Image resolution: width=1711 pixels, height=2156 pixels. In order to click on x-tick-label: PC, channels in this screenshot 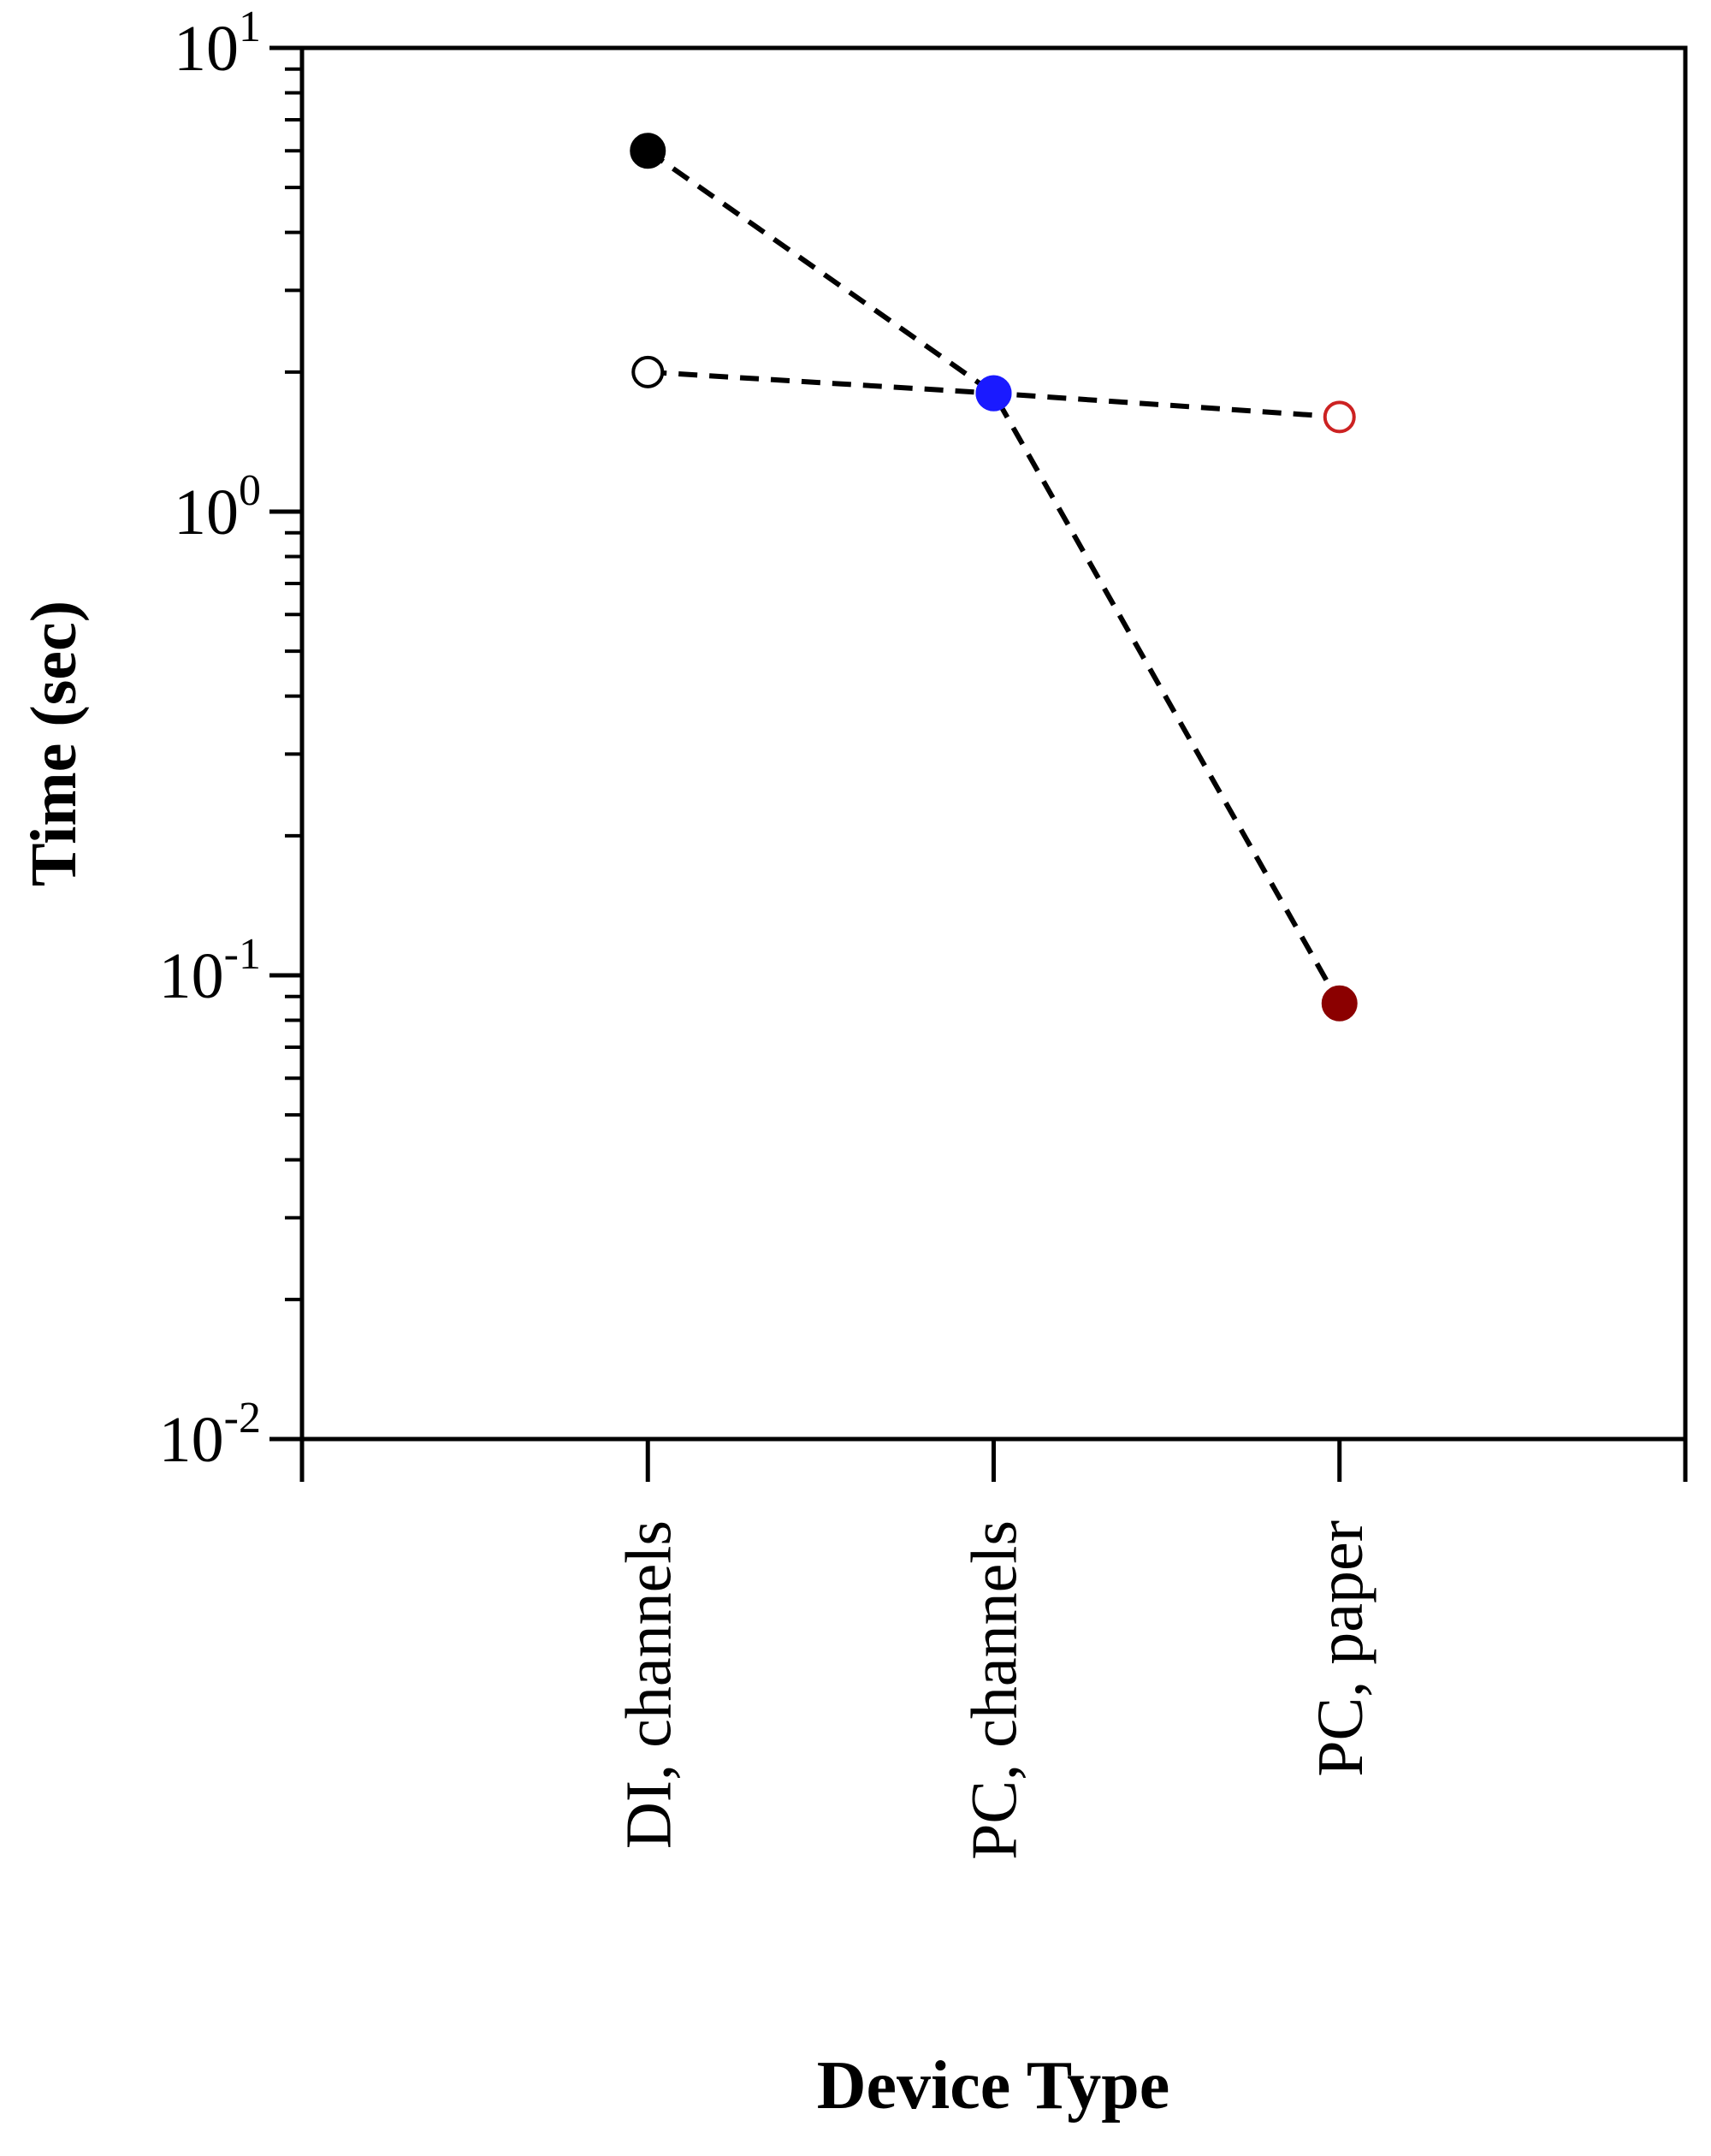, I will do `click(995, 1690)`.